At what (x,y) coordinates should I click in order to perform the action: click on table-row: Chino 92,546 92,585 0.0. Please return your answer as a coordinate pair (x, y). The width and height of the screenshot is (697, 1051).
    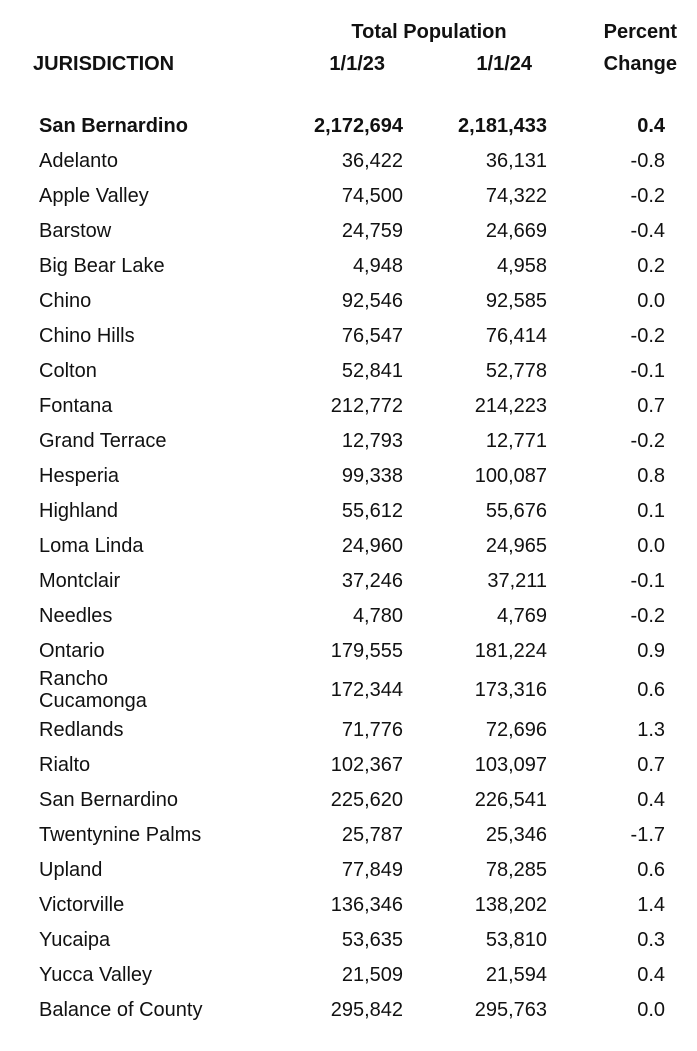
    Looking at the image, I should click on (348, 300).